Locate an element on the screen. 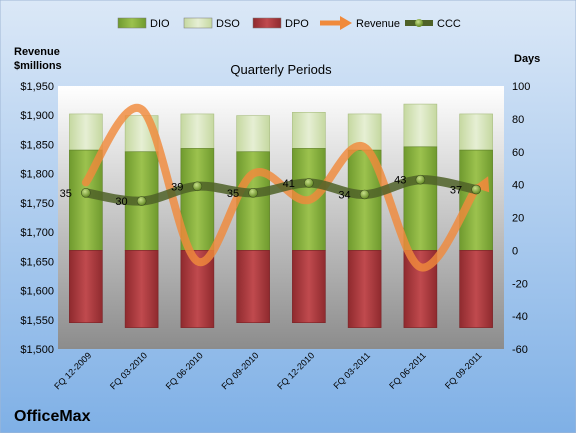  legend-entry: DIO is located at coordinates (143, 23).